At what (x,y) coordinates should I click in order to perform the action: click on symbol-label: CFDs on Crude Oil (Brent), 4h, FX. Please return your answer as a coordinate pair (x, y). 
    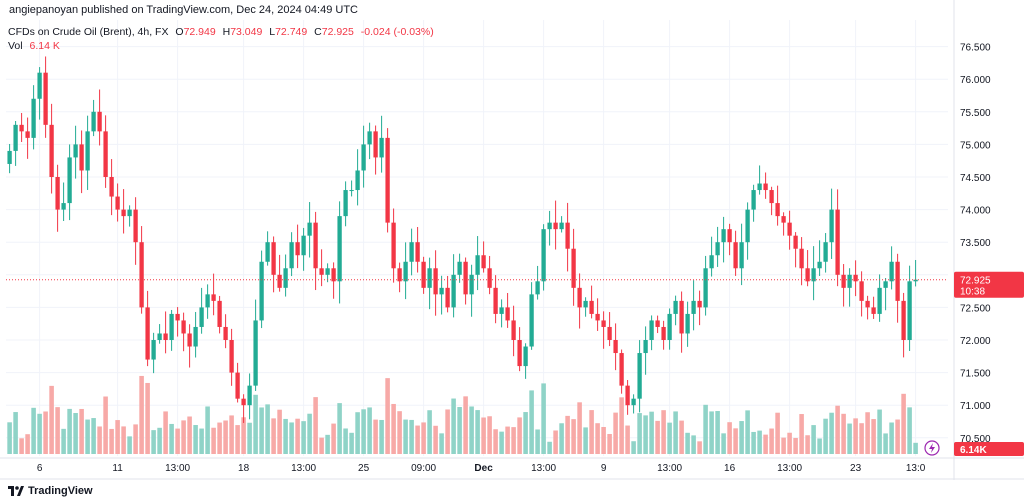
    Looking at the image, I should click on (88, 32).